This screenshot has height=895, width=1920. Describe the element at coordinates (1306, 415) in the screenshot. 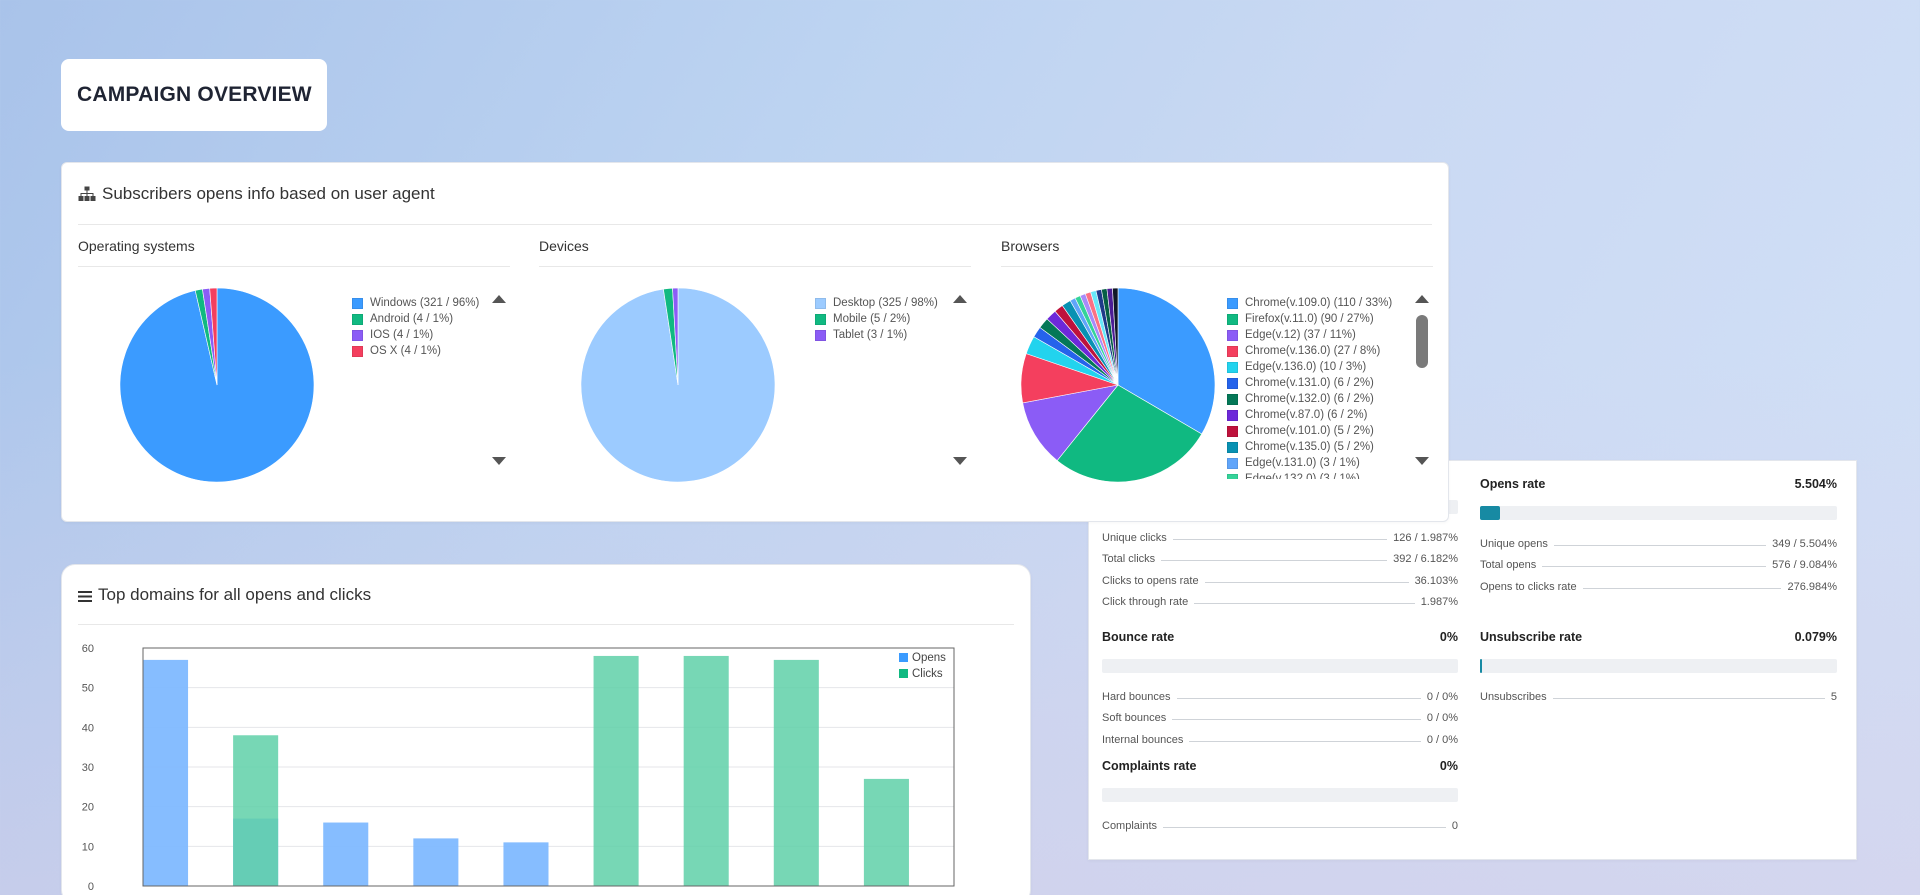

I see `legend-label: Chrome(v.87.0) (6 / 2%)` at that location.